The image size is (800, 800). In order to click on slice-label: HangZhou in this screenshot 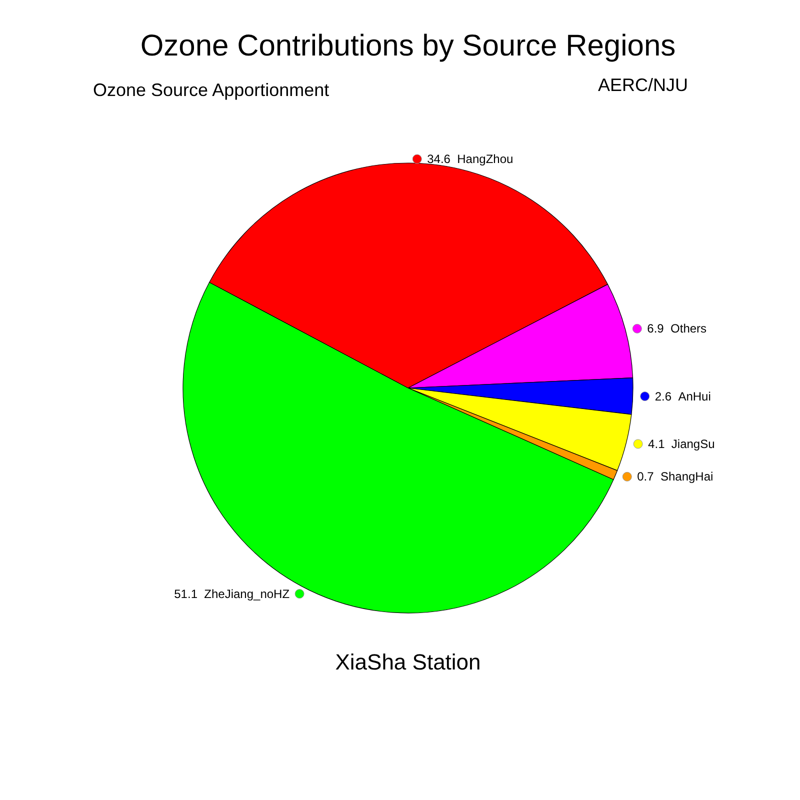, I will do `click(485, 159)`.